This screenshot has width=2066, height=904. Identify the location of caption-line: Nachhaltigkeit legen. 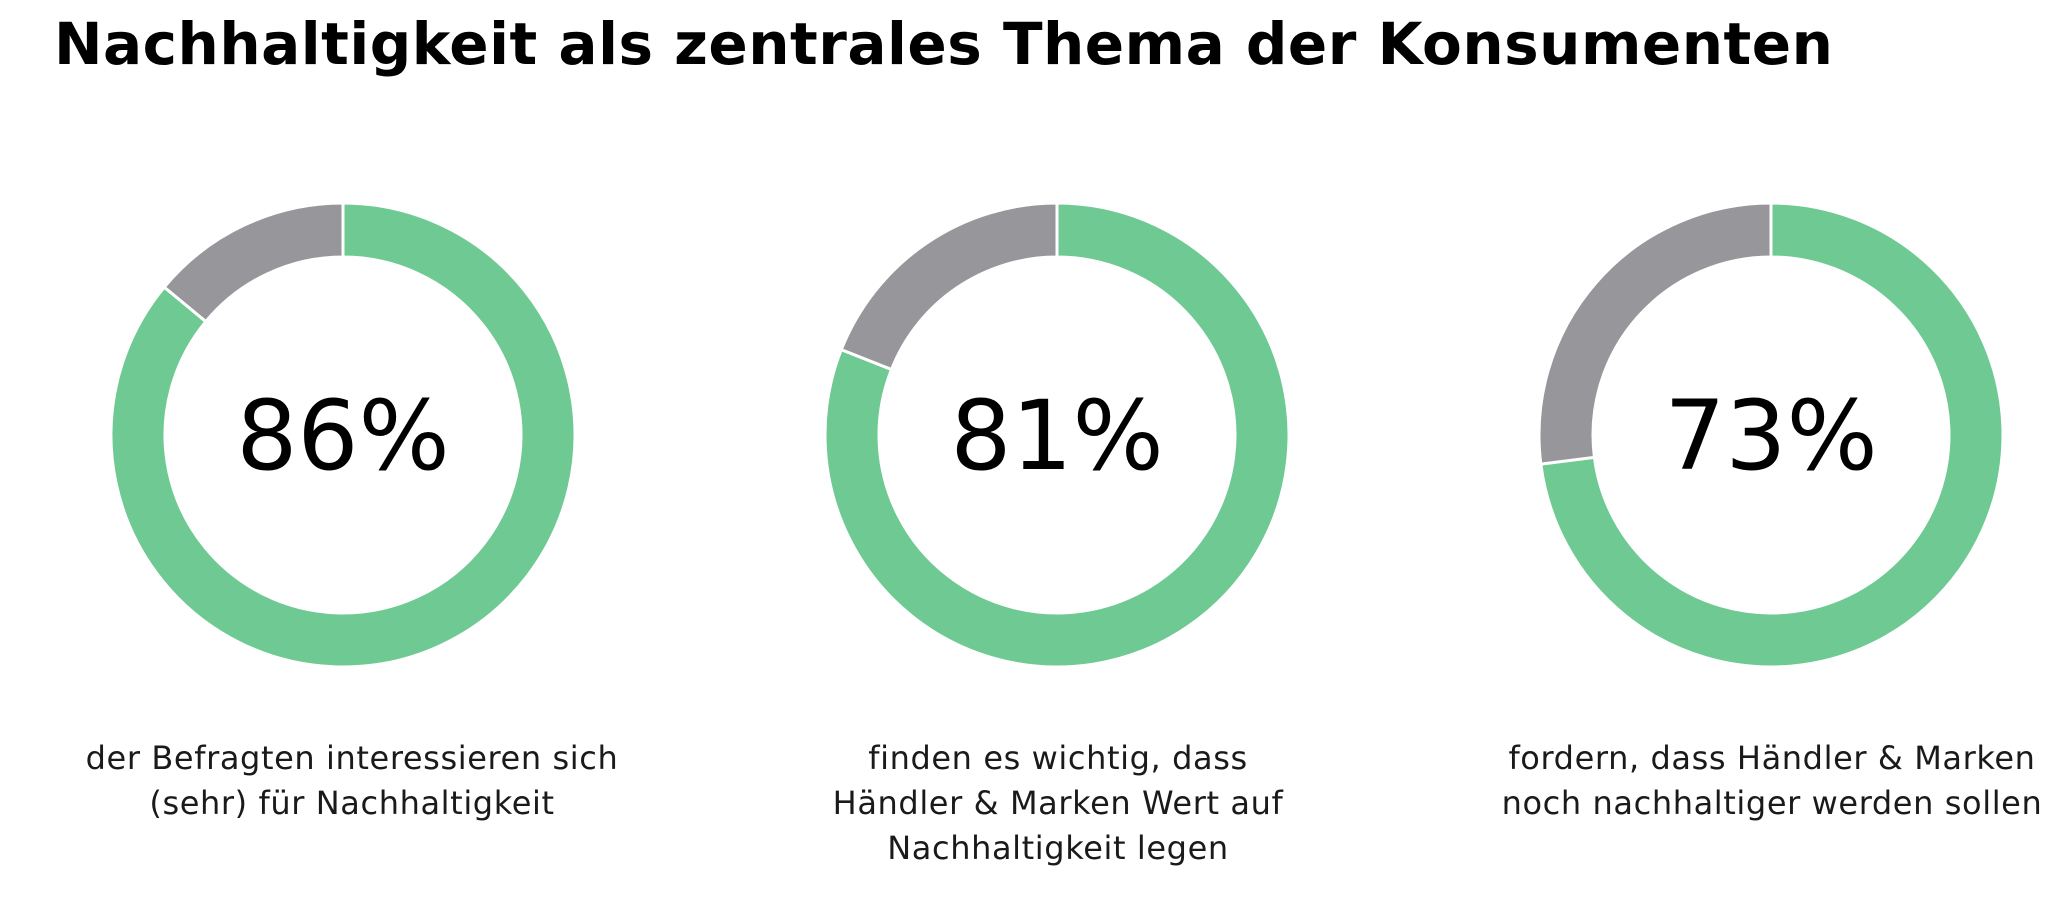
(1058, 848).